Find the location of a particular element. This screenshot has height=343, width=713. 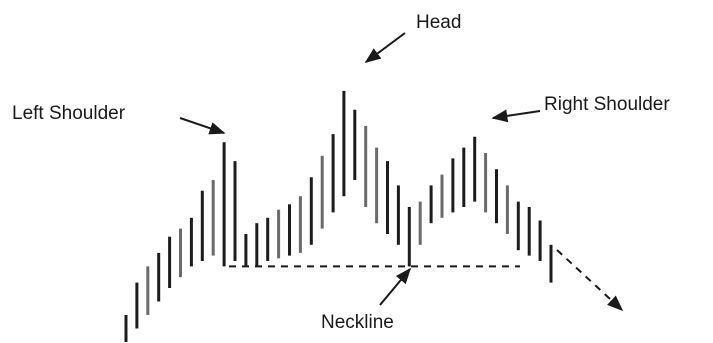

neckline-label: Neckline is located at coordinates (357, 322).